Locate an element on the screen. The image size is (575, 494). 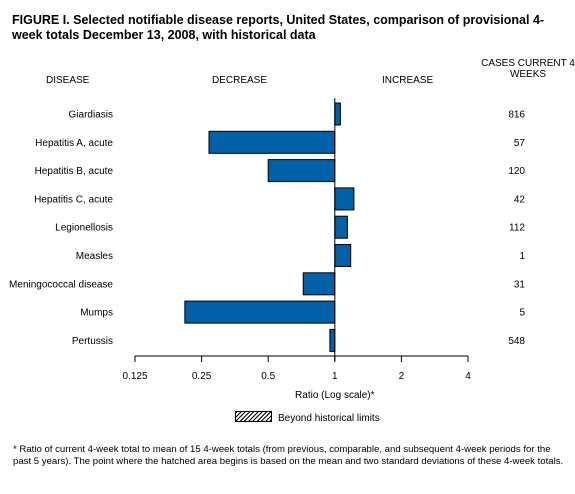
x-axis-label: Ratio (Log scale)* is located at coordinates (335, 395).